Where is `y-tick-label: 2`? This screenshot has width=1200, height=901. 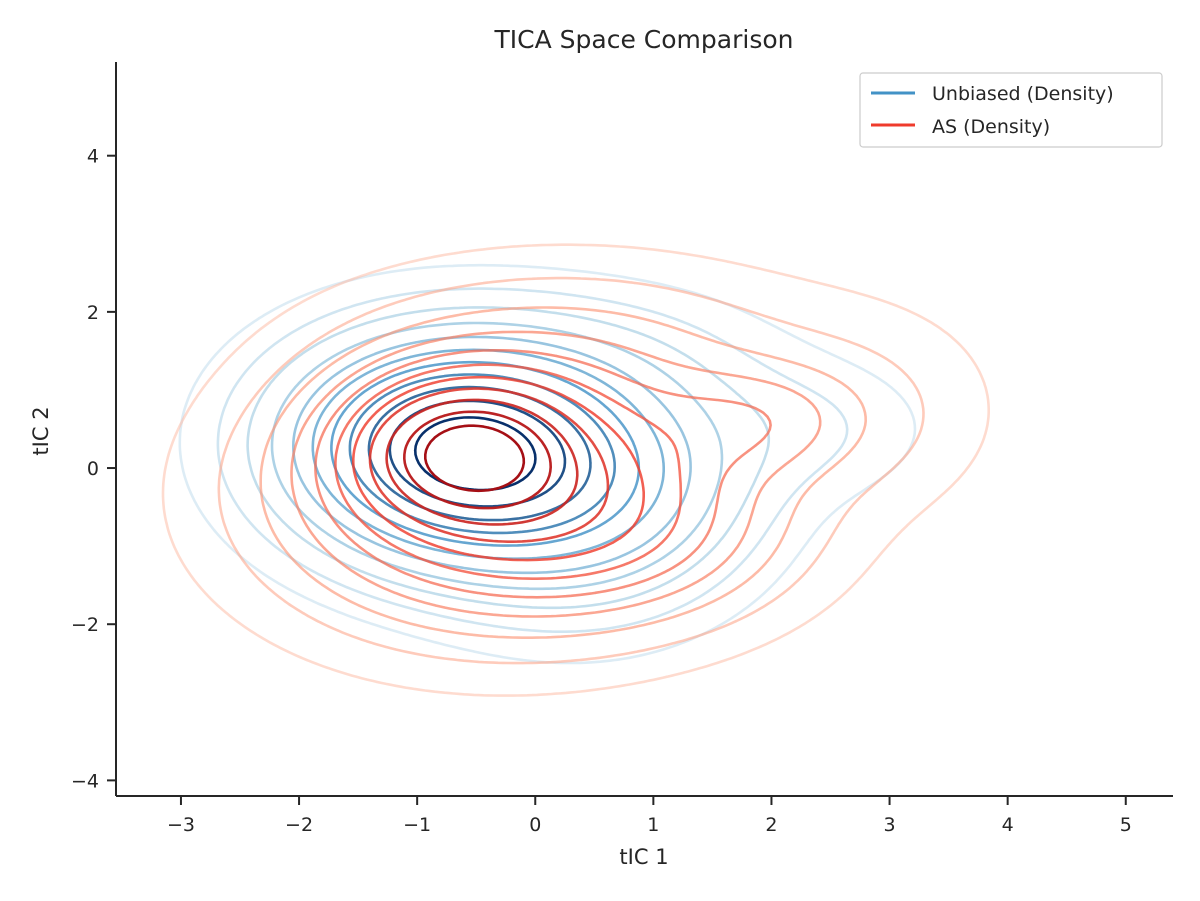 y-tick-label: 2 is located at coordinates (93, 313).